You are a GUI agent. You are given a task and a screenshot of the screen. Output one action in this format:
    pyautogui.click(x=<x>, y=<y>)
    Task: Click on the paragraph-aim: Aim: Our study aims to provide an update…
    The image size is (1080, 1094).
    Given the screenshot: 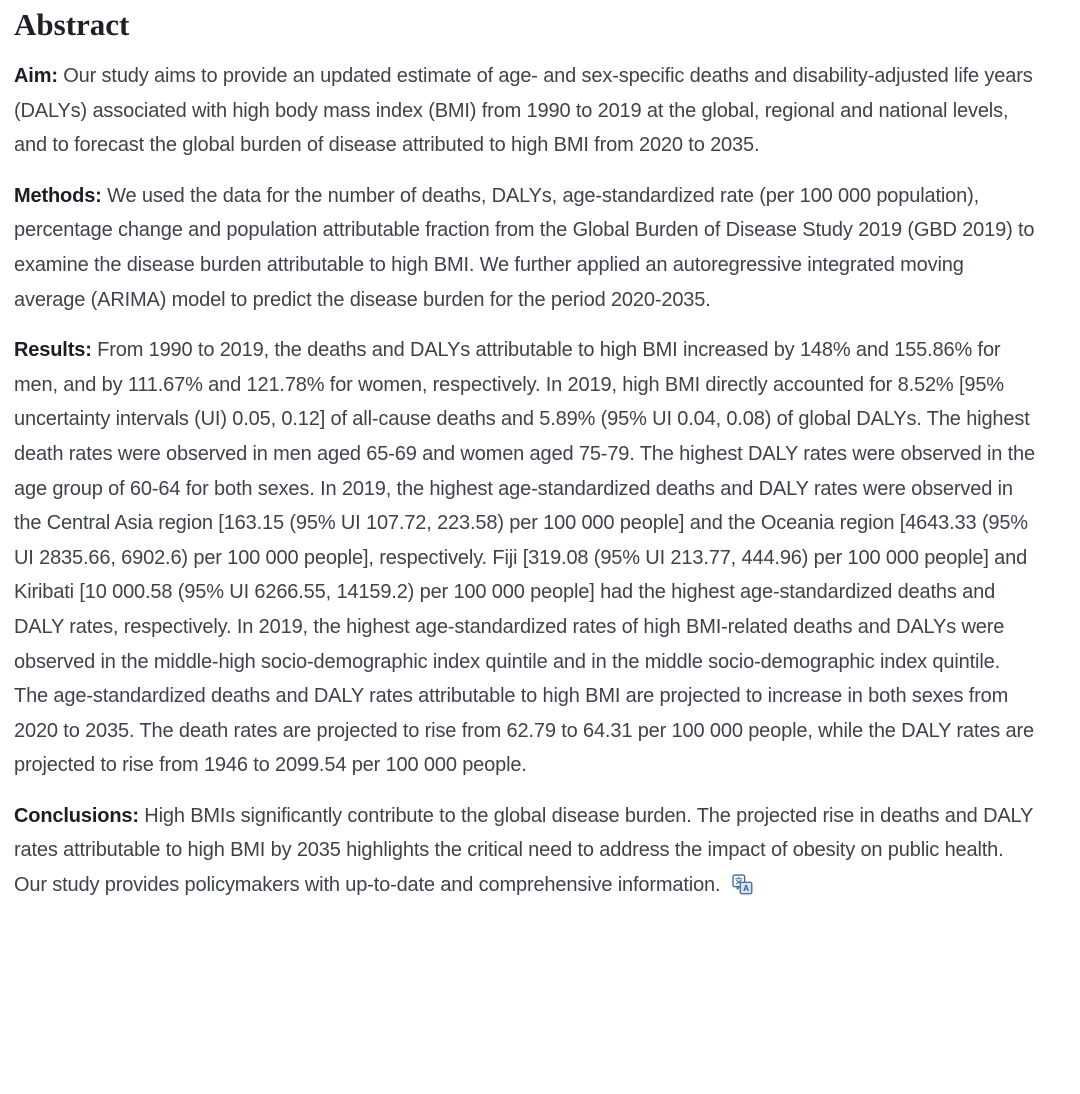 What is the action you would take?
    pyautogui.click(x=526, y=111)
    